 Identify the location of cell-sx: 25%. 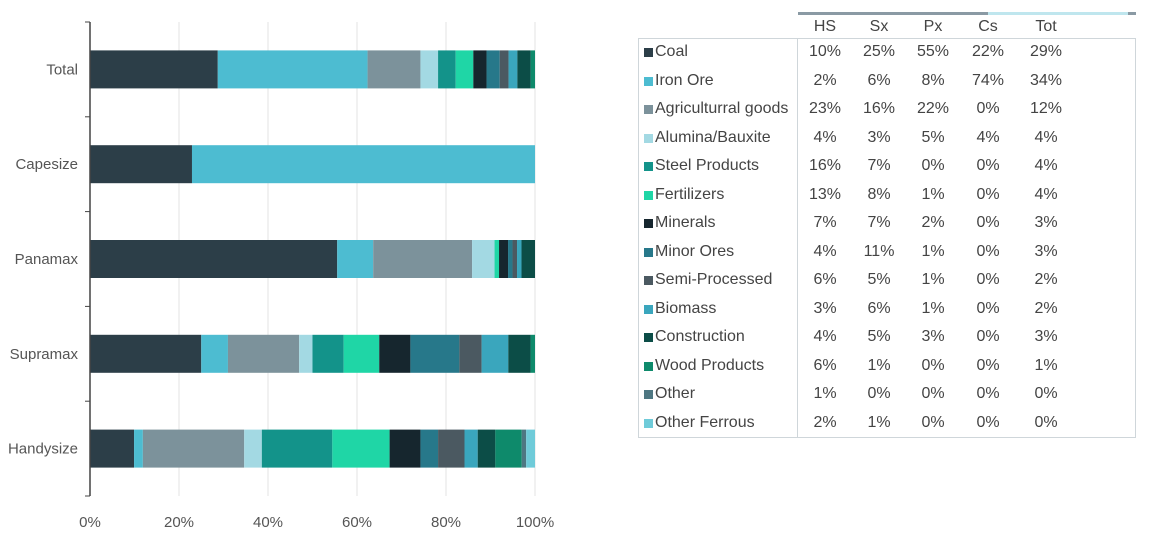
(879, 51).